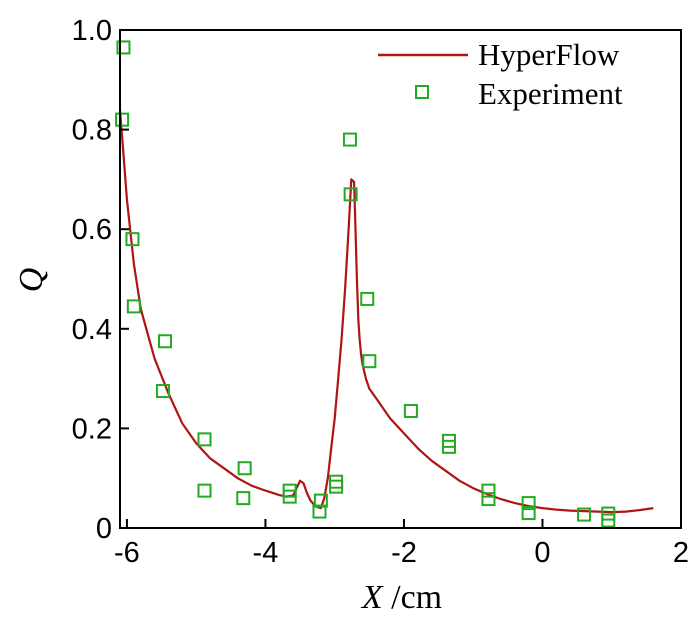 Image resolution: width=700 pixels, height=617 pixels. Describe the element at coordinates (127, 553) in the screenshot. I see `x-tick-label: -6` at that location.